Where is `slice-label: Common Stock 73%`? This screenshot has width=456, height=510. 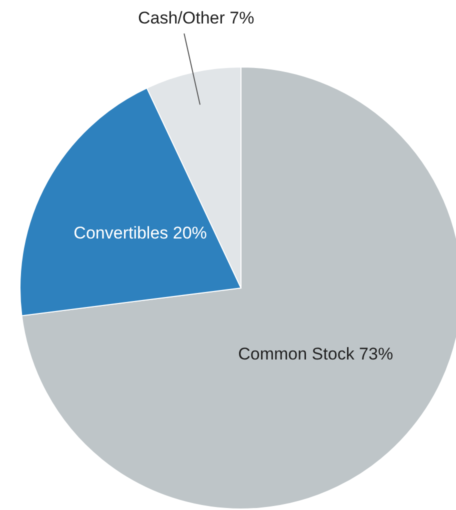 slice-label: Common Stock 73% is located at coordinates (316, 354).